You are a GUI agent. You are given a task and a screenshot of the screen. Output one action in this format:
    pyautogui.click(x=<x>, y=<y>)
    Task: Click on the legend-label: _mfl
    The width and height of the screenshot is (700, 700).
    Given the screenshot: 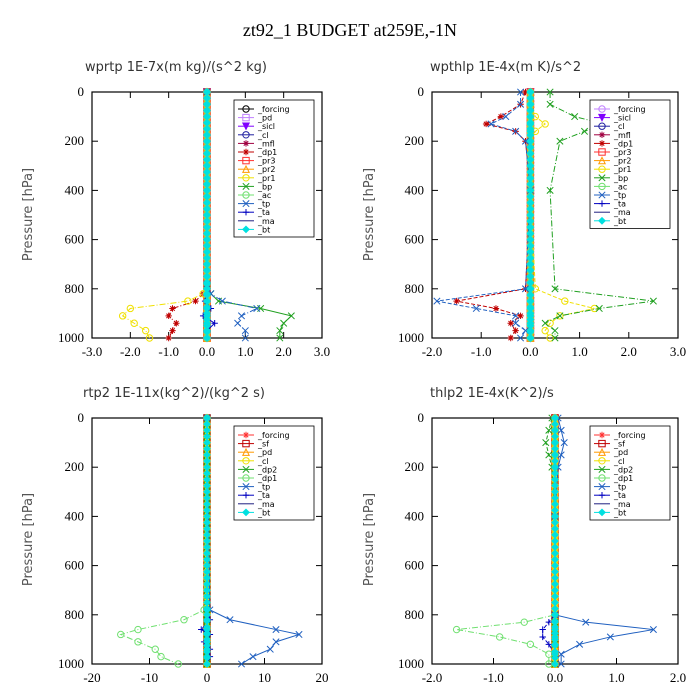 What is the action you would take?
    pyautogui.click(x=622, y=135)
    